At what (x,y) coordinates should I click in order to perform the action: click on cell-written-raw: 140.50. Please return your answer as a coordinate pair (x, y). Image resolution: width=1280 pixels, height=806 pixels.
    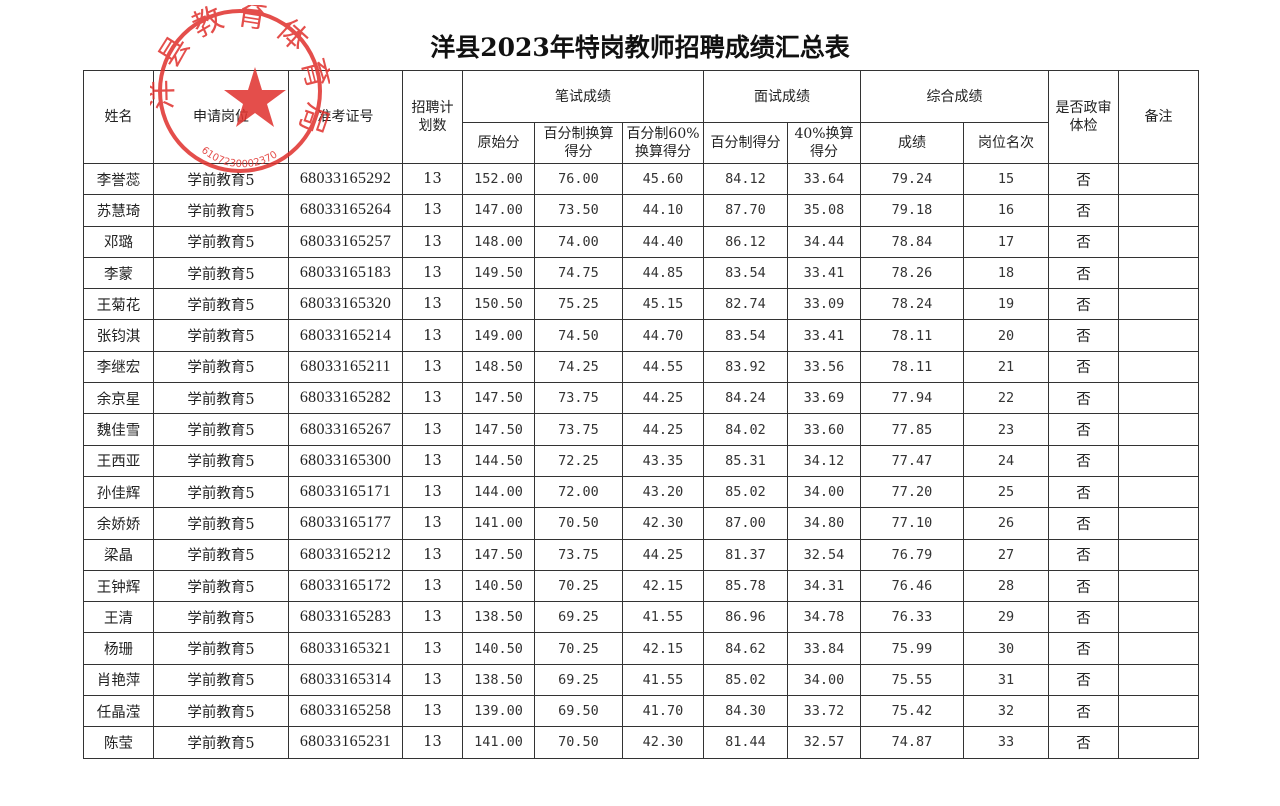
    Looking at the image, I should click on (498, 586).